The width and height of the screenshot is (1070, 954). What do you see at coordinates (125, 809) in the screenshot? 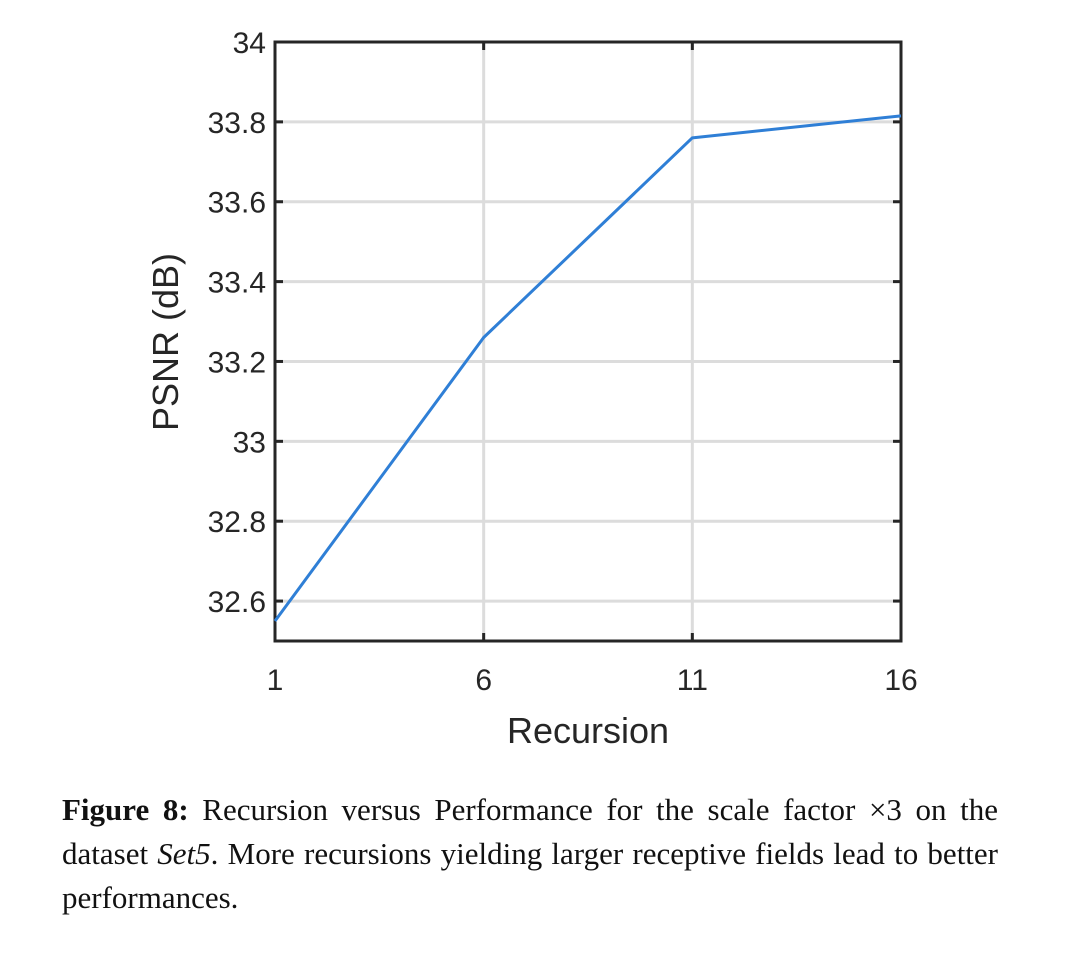
I see `figure-label: Figure 8:` at bounding box center [125, 809].